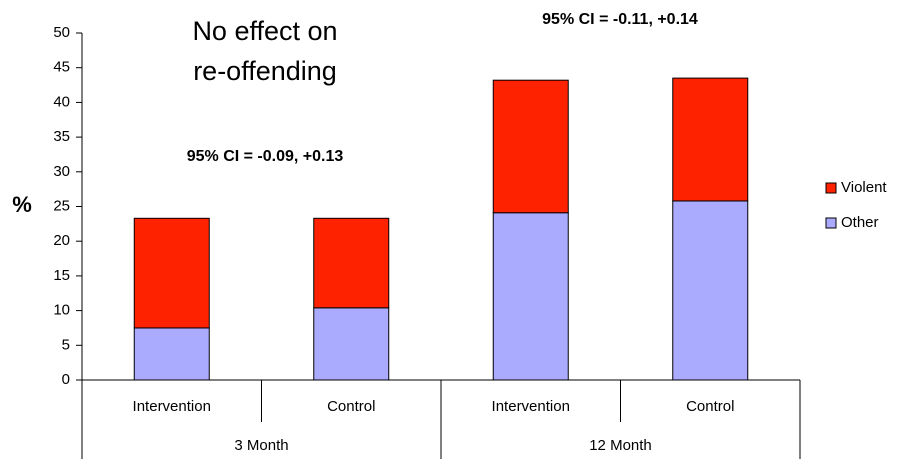  Describe the element at coordinates (61, 275) in the screenshot. I see `y-tick-label: 15` at that location.